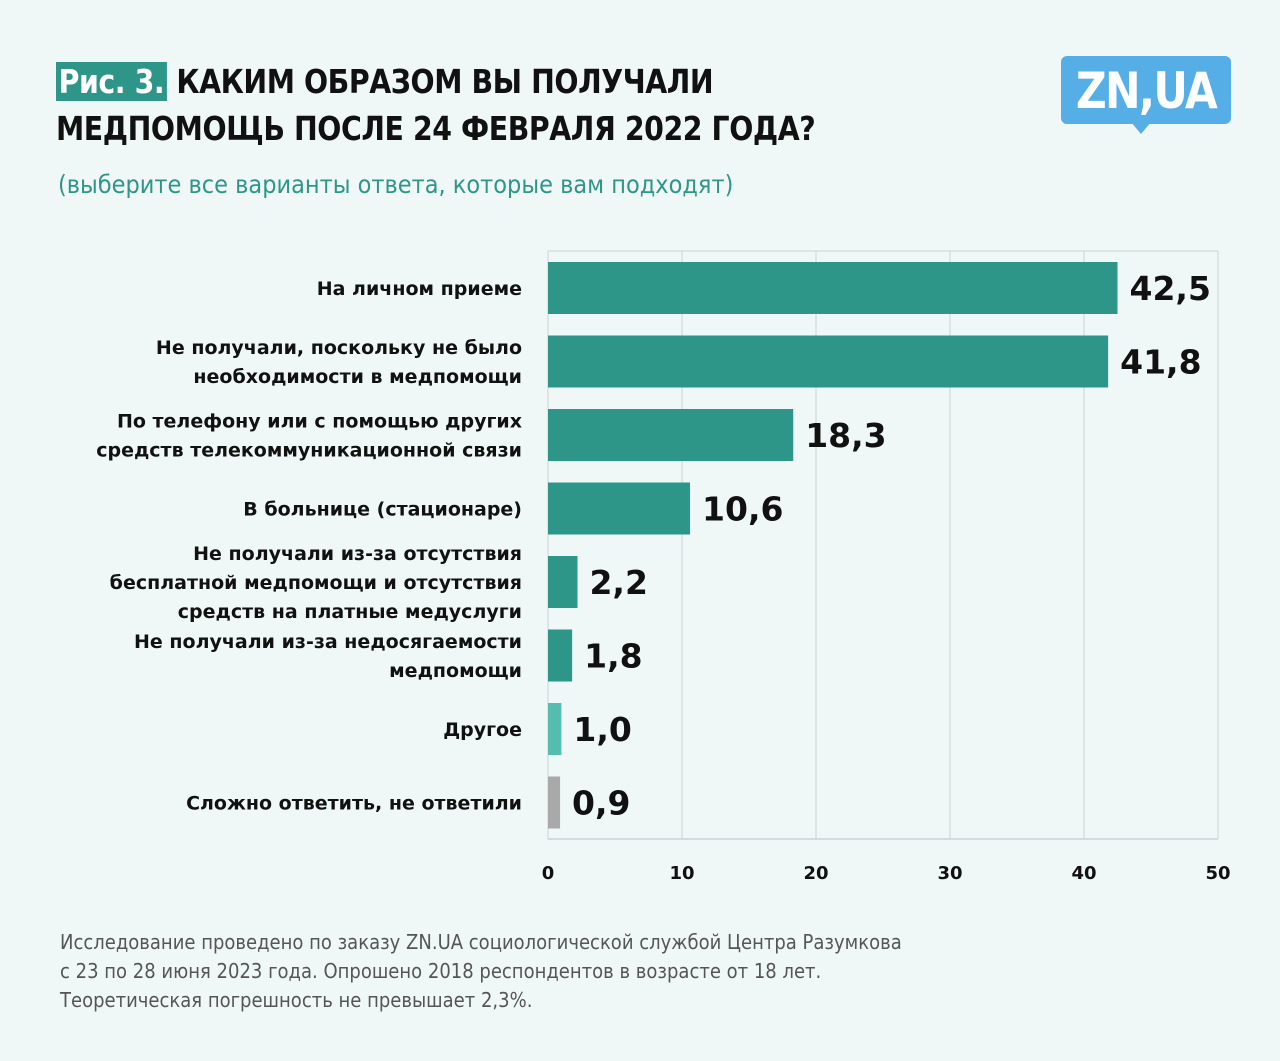 The width and height of the screenshot is (1280, 1061). Describe the element at coordinates (319, 422) in the screenshot. I see `category-label: По телефону или с помощью других` at that location.